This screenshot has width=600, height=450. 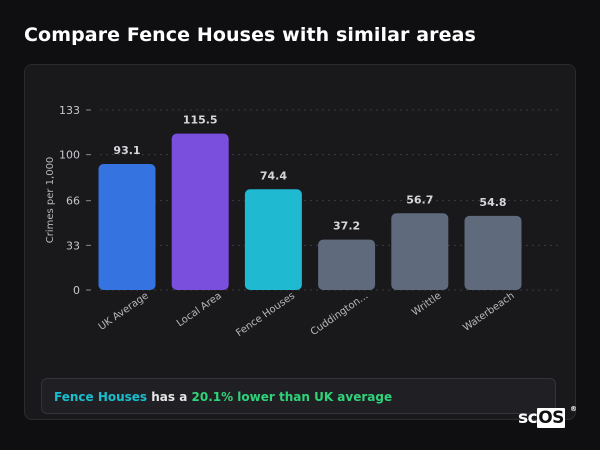 What do you see at coordinates (419, 199) in the screenshot?
I see `data-label: 56.7` at bounding box center [419, 199].